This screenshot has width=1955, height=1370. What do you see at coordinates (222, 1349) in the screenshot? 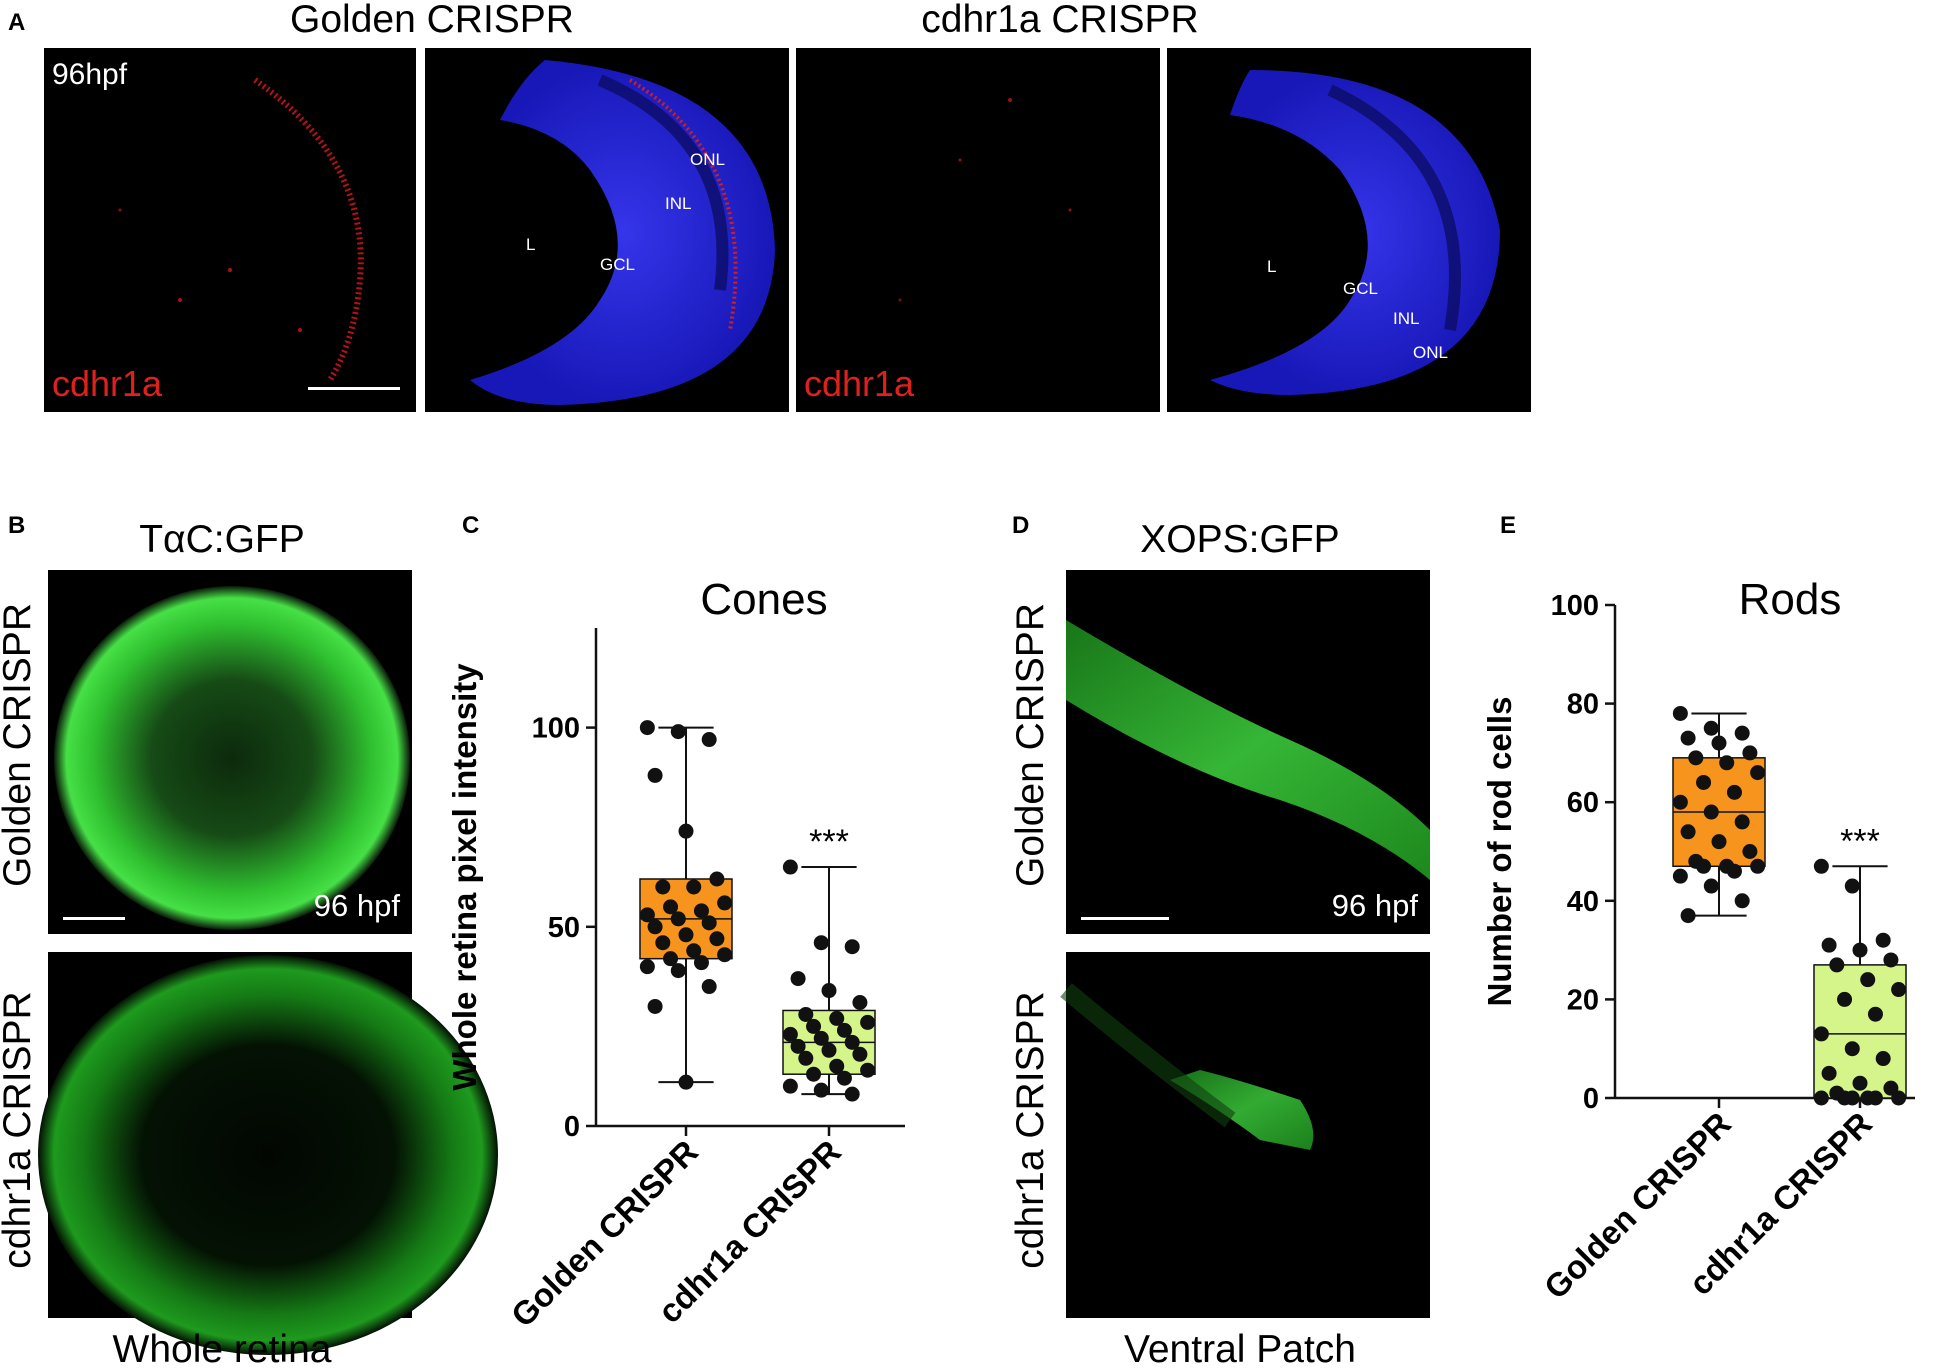
I see `panel-b-caption: Whole retina` at bounding box center [222, 1349].